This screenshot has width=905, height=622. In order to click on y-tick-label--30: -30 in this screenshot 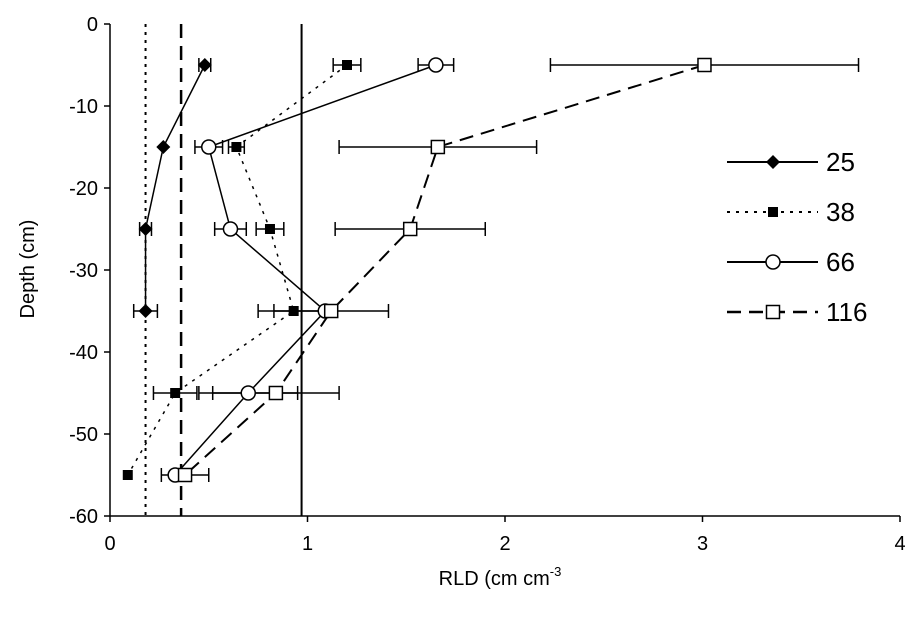, I will do `click(83, 271)`.